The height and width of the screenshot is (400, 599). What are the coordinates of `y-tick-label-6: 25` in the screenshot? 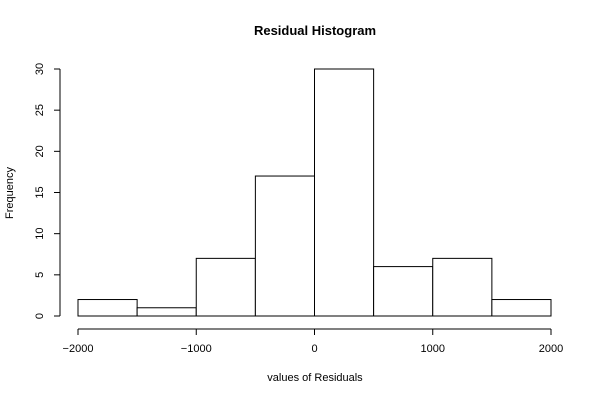 It's located at (40, 110).